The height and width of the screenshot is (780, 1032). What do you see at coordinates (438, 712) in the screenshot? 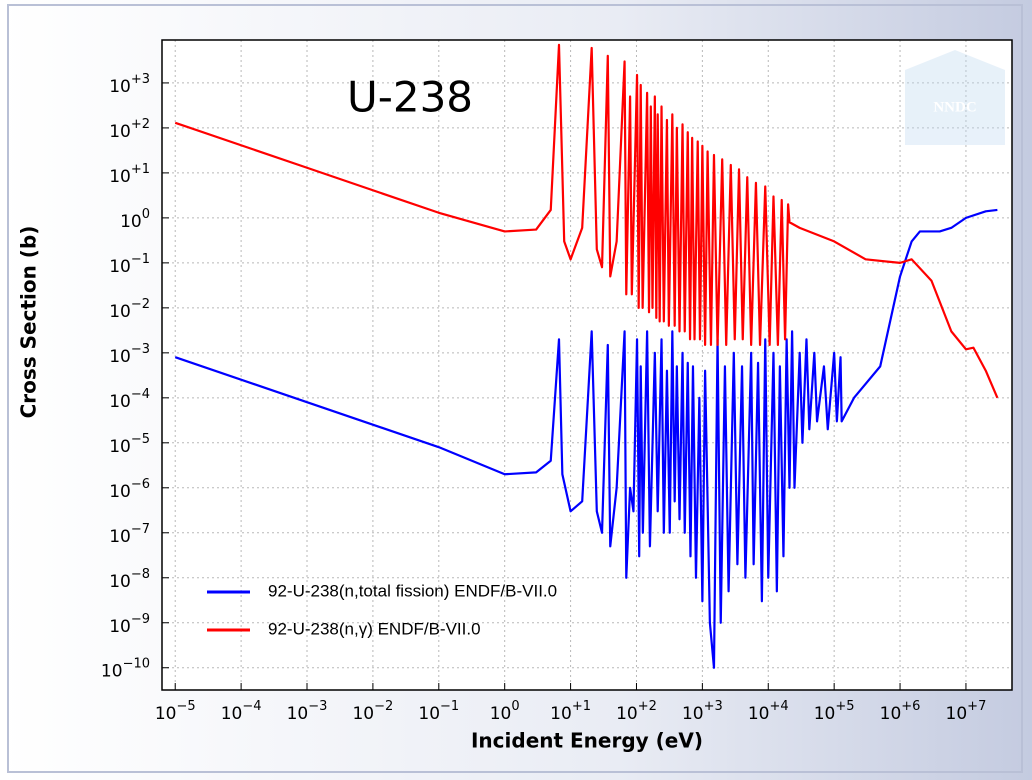
I see `x-tick-label: 10⁻¹` at bounding box center [438, 712].